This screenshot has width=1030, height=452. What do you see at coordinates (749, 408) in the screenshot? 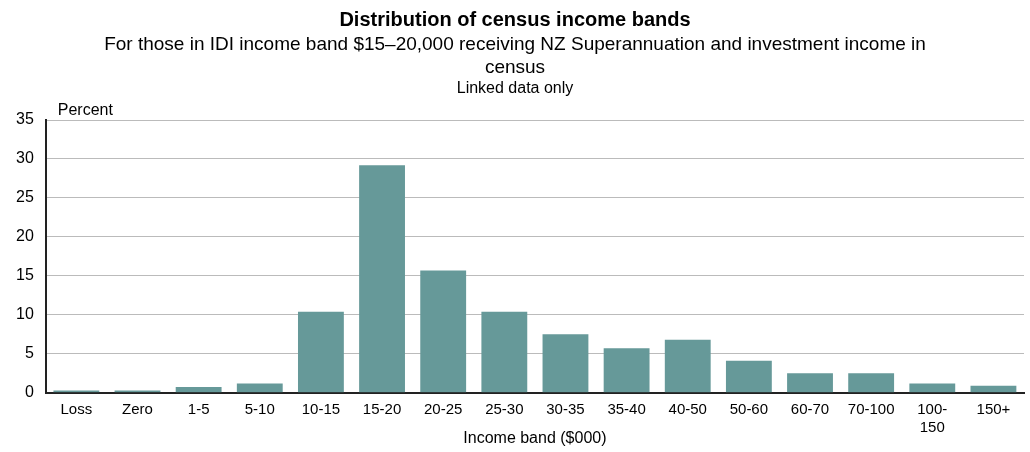
I see `x-tick-label: 50-60` at bounding box center [749, 408].